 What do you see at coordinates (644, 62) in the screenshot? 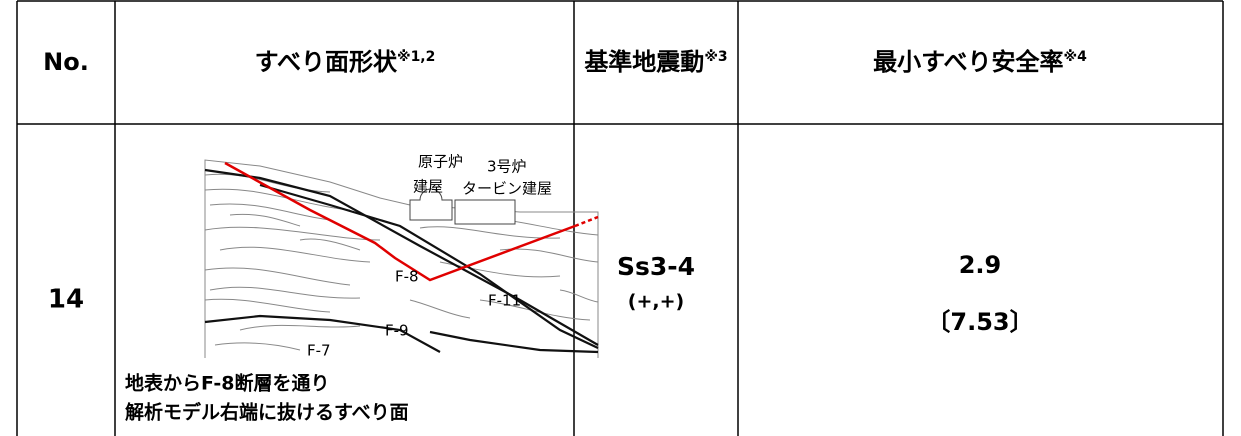
I see `header-text: 基準地震動` at bounding box center [644, 62].